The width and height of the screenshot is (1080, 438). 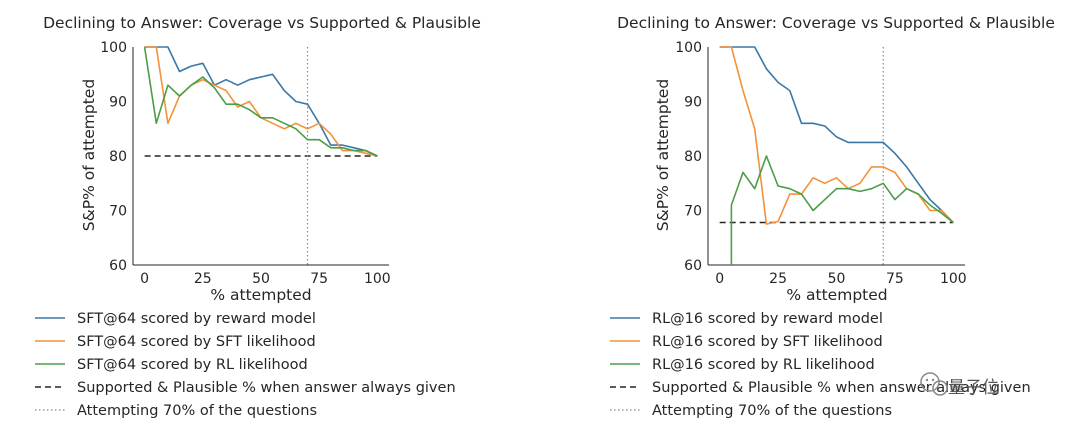 I want to click on left-legend-label: SFT@64 scored by reward model, so click(x=196, y=319).